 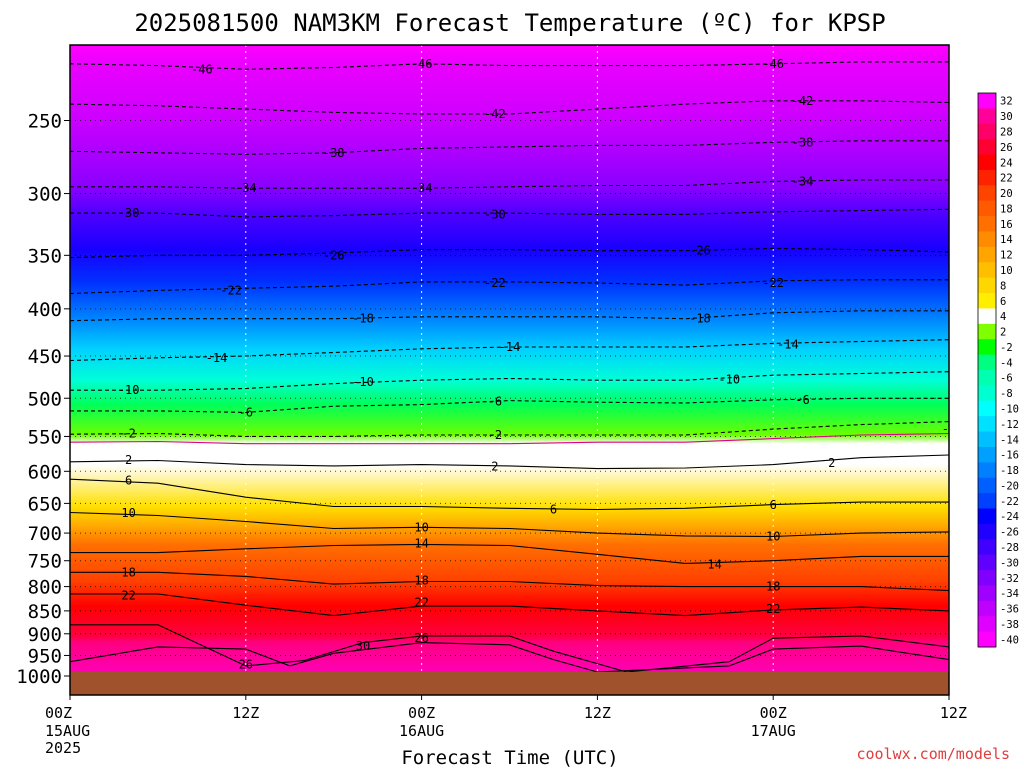 I want to click on colorbar-label: -18, so click(x=1009, y=471).